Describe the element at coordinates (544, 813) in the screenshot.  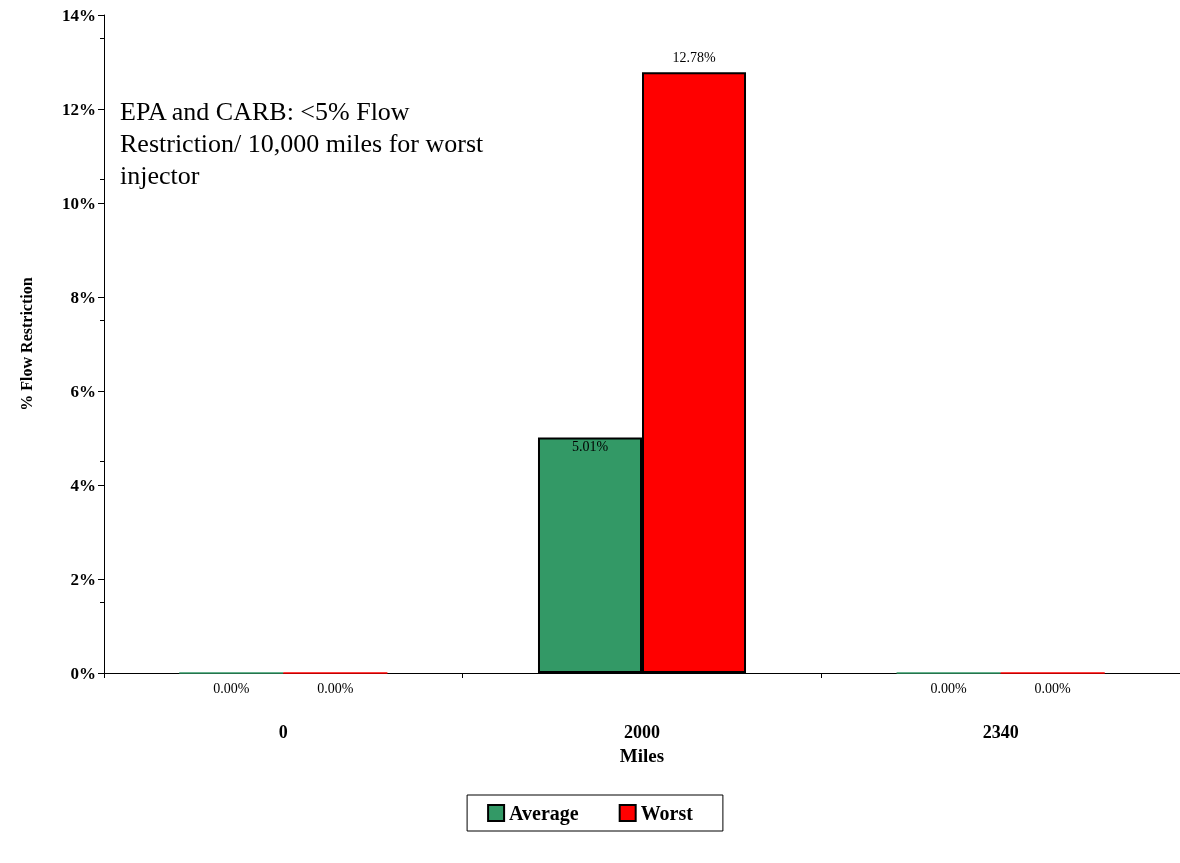
I see `legend-label: Average` at that location.